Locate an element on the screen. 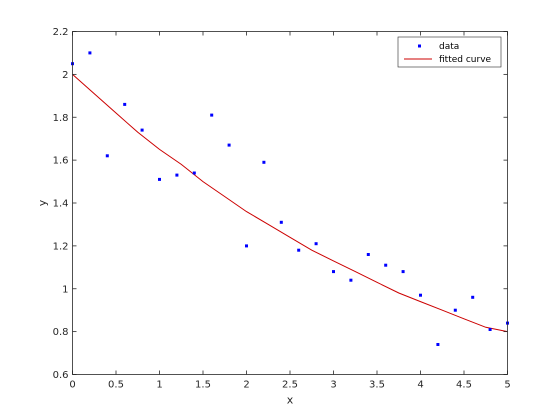  y-tick-label: 0.6 is located at coordinates (61, 375).